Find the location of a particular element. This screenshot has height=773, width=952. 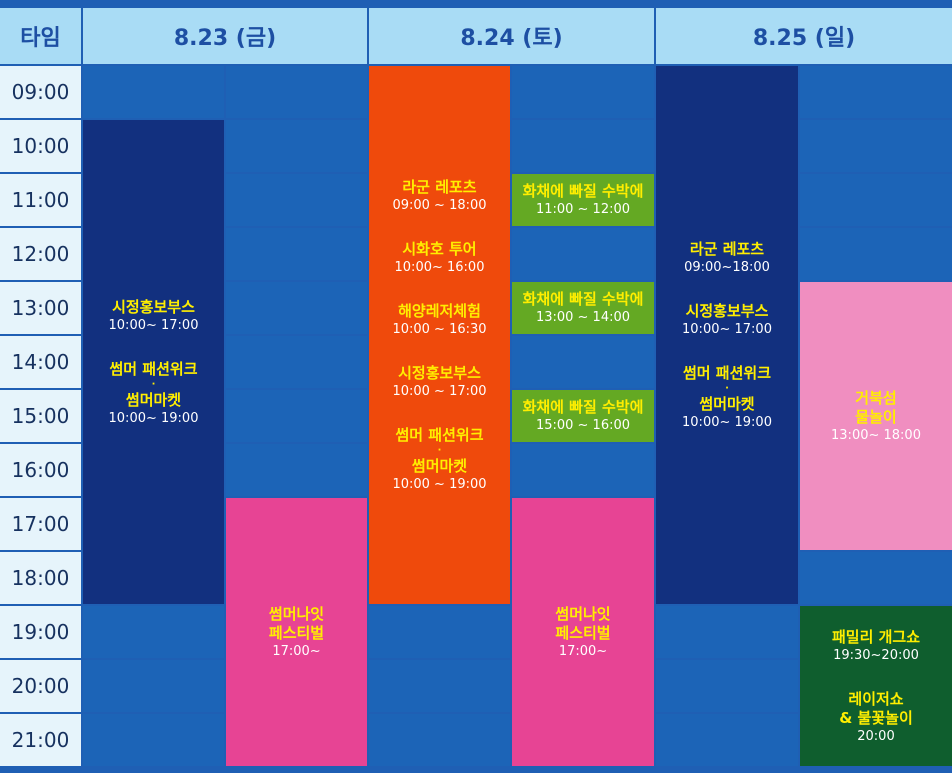

event-item: 해양레저체험 10:00 ~ 16:30 is located at coordinates (439, 320).